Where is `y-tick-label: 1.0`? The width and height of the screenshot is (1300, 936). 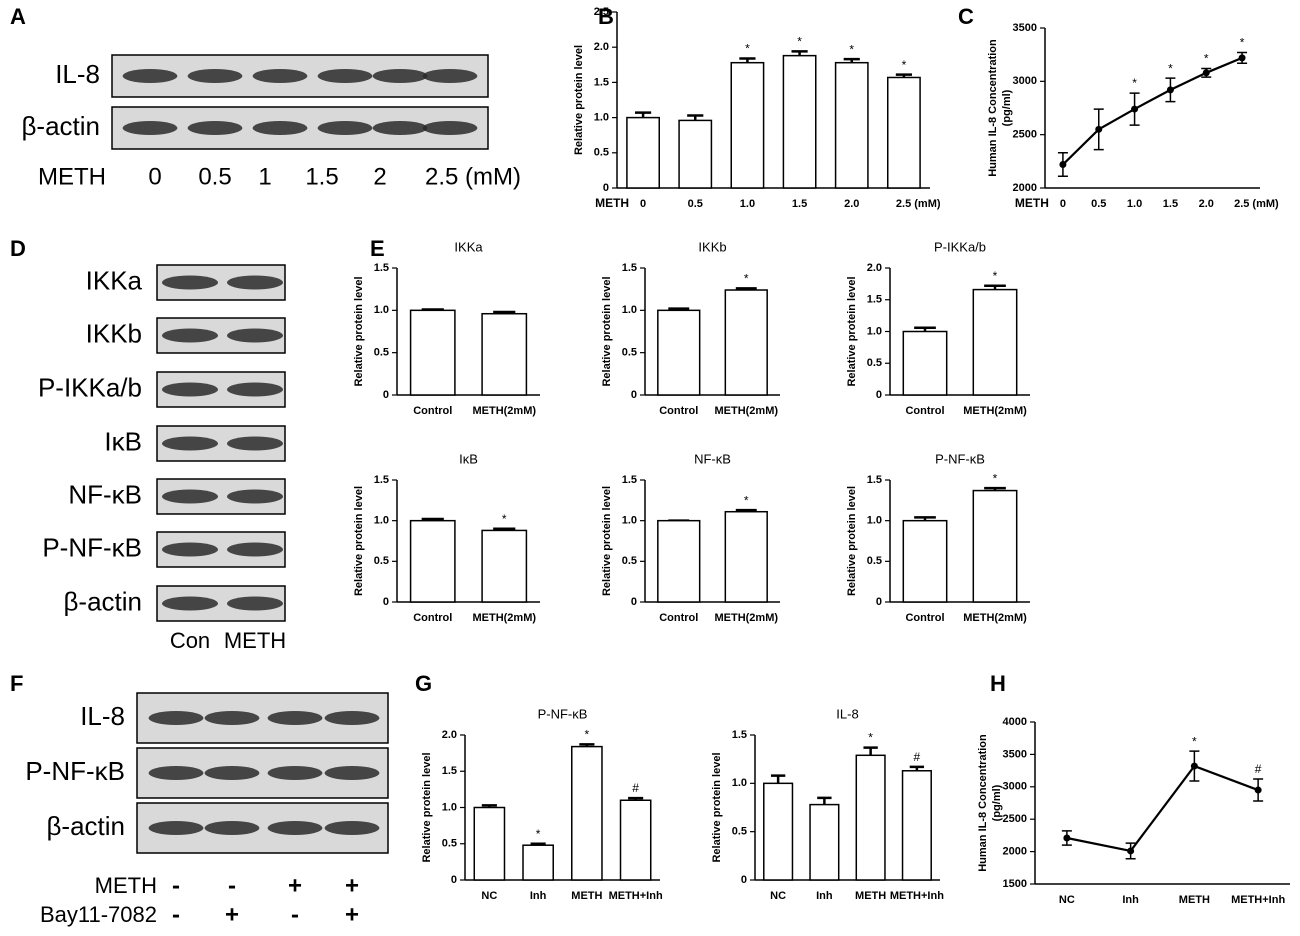
y-tick-label: 1.0 is located at coordinates (629, 310).